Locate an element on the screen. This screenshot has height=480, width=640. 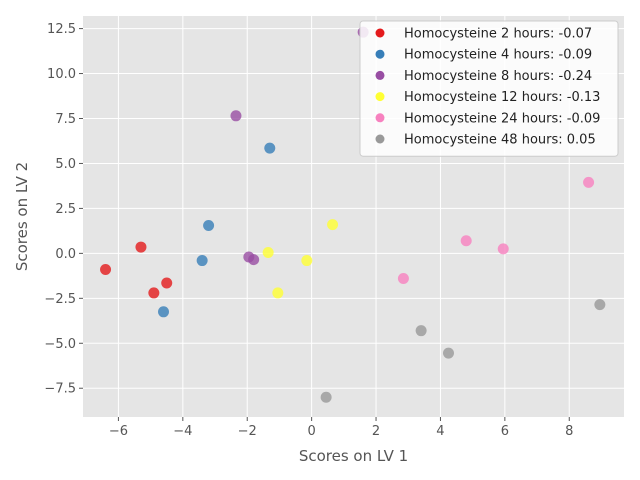
x-tick-label: 8 is located at coordinates (569, 431).